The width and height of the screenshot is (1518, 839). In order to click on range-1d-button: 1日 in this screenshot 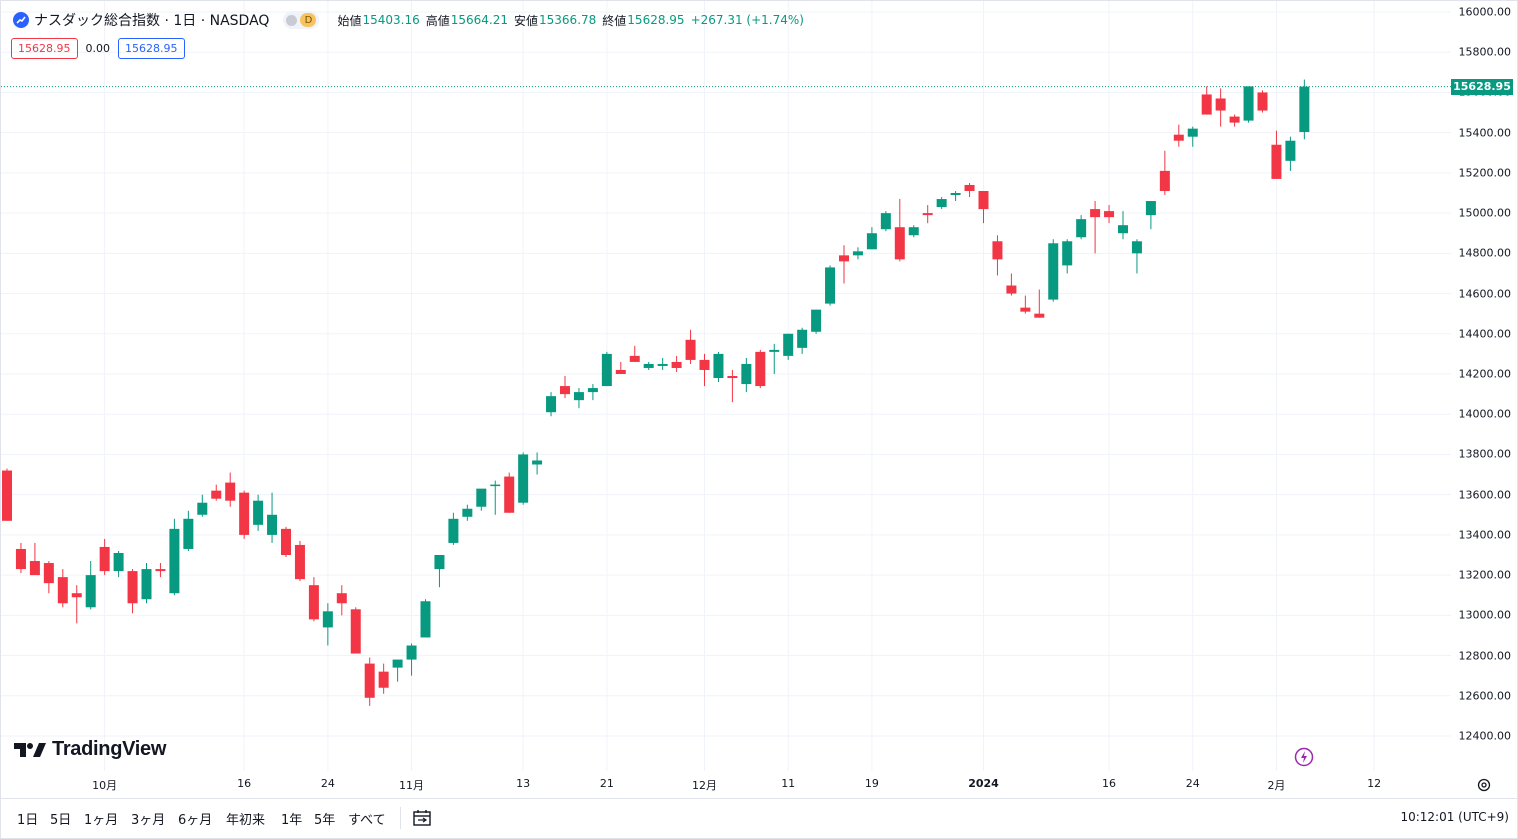, I will do `click(27, 818)`.